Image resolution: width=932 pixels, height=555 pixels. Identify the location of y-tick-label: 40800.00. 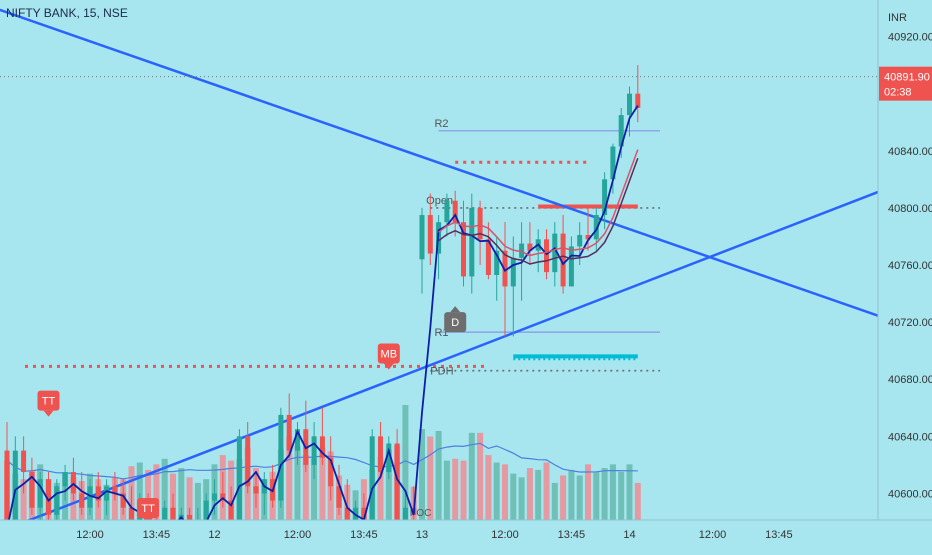
(910, 209).